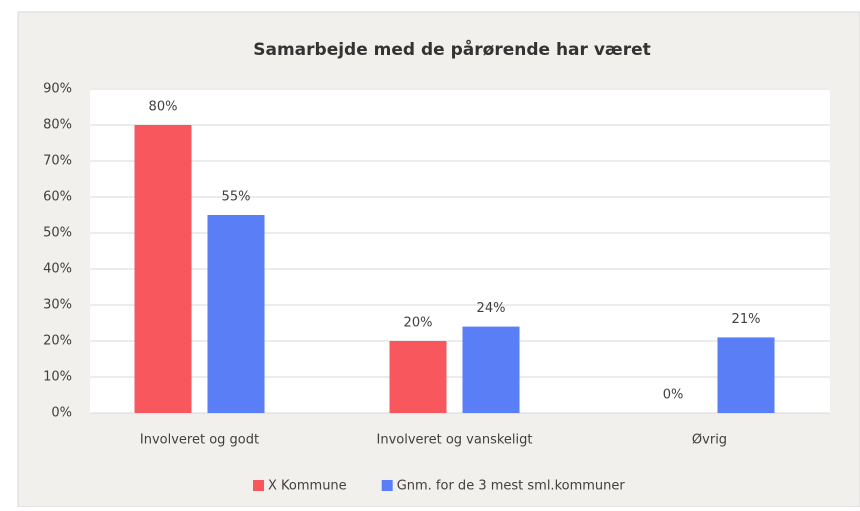 The image size is (860, 511). Describe the element at coordinates (307, 486) in the screenshot. I see `legend-label: X Kommune` at that location.